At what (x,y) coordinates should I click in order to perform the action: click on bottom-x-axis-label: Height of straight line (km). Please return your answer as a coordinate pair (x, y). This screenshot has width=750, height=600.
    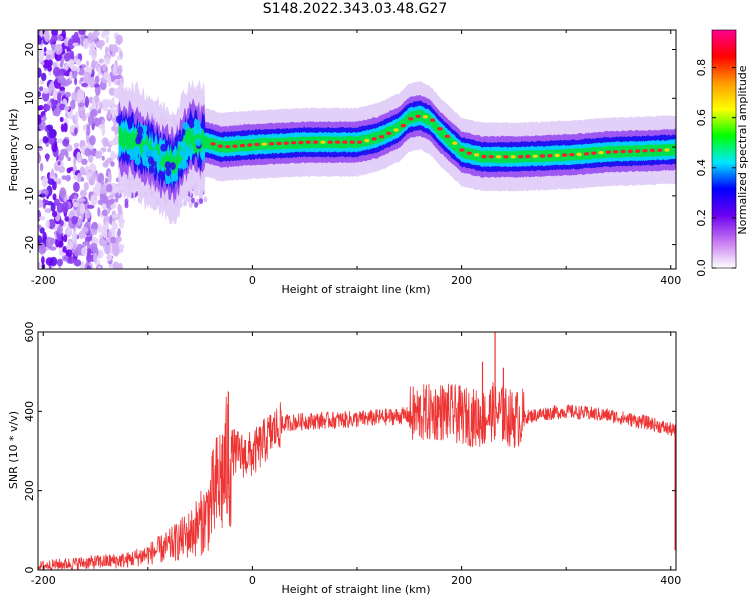
    Looking at the image, I should click on (355, 589).